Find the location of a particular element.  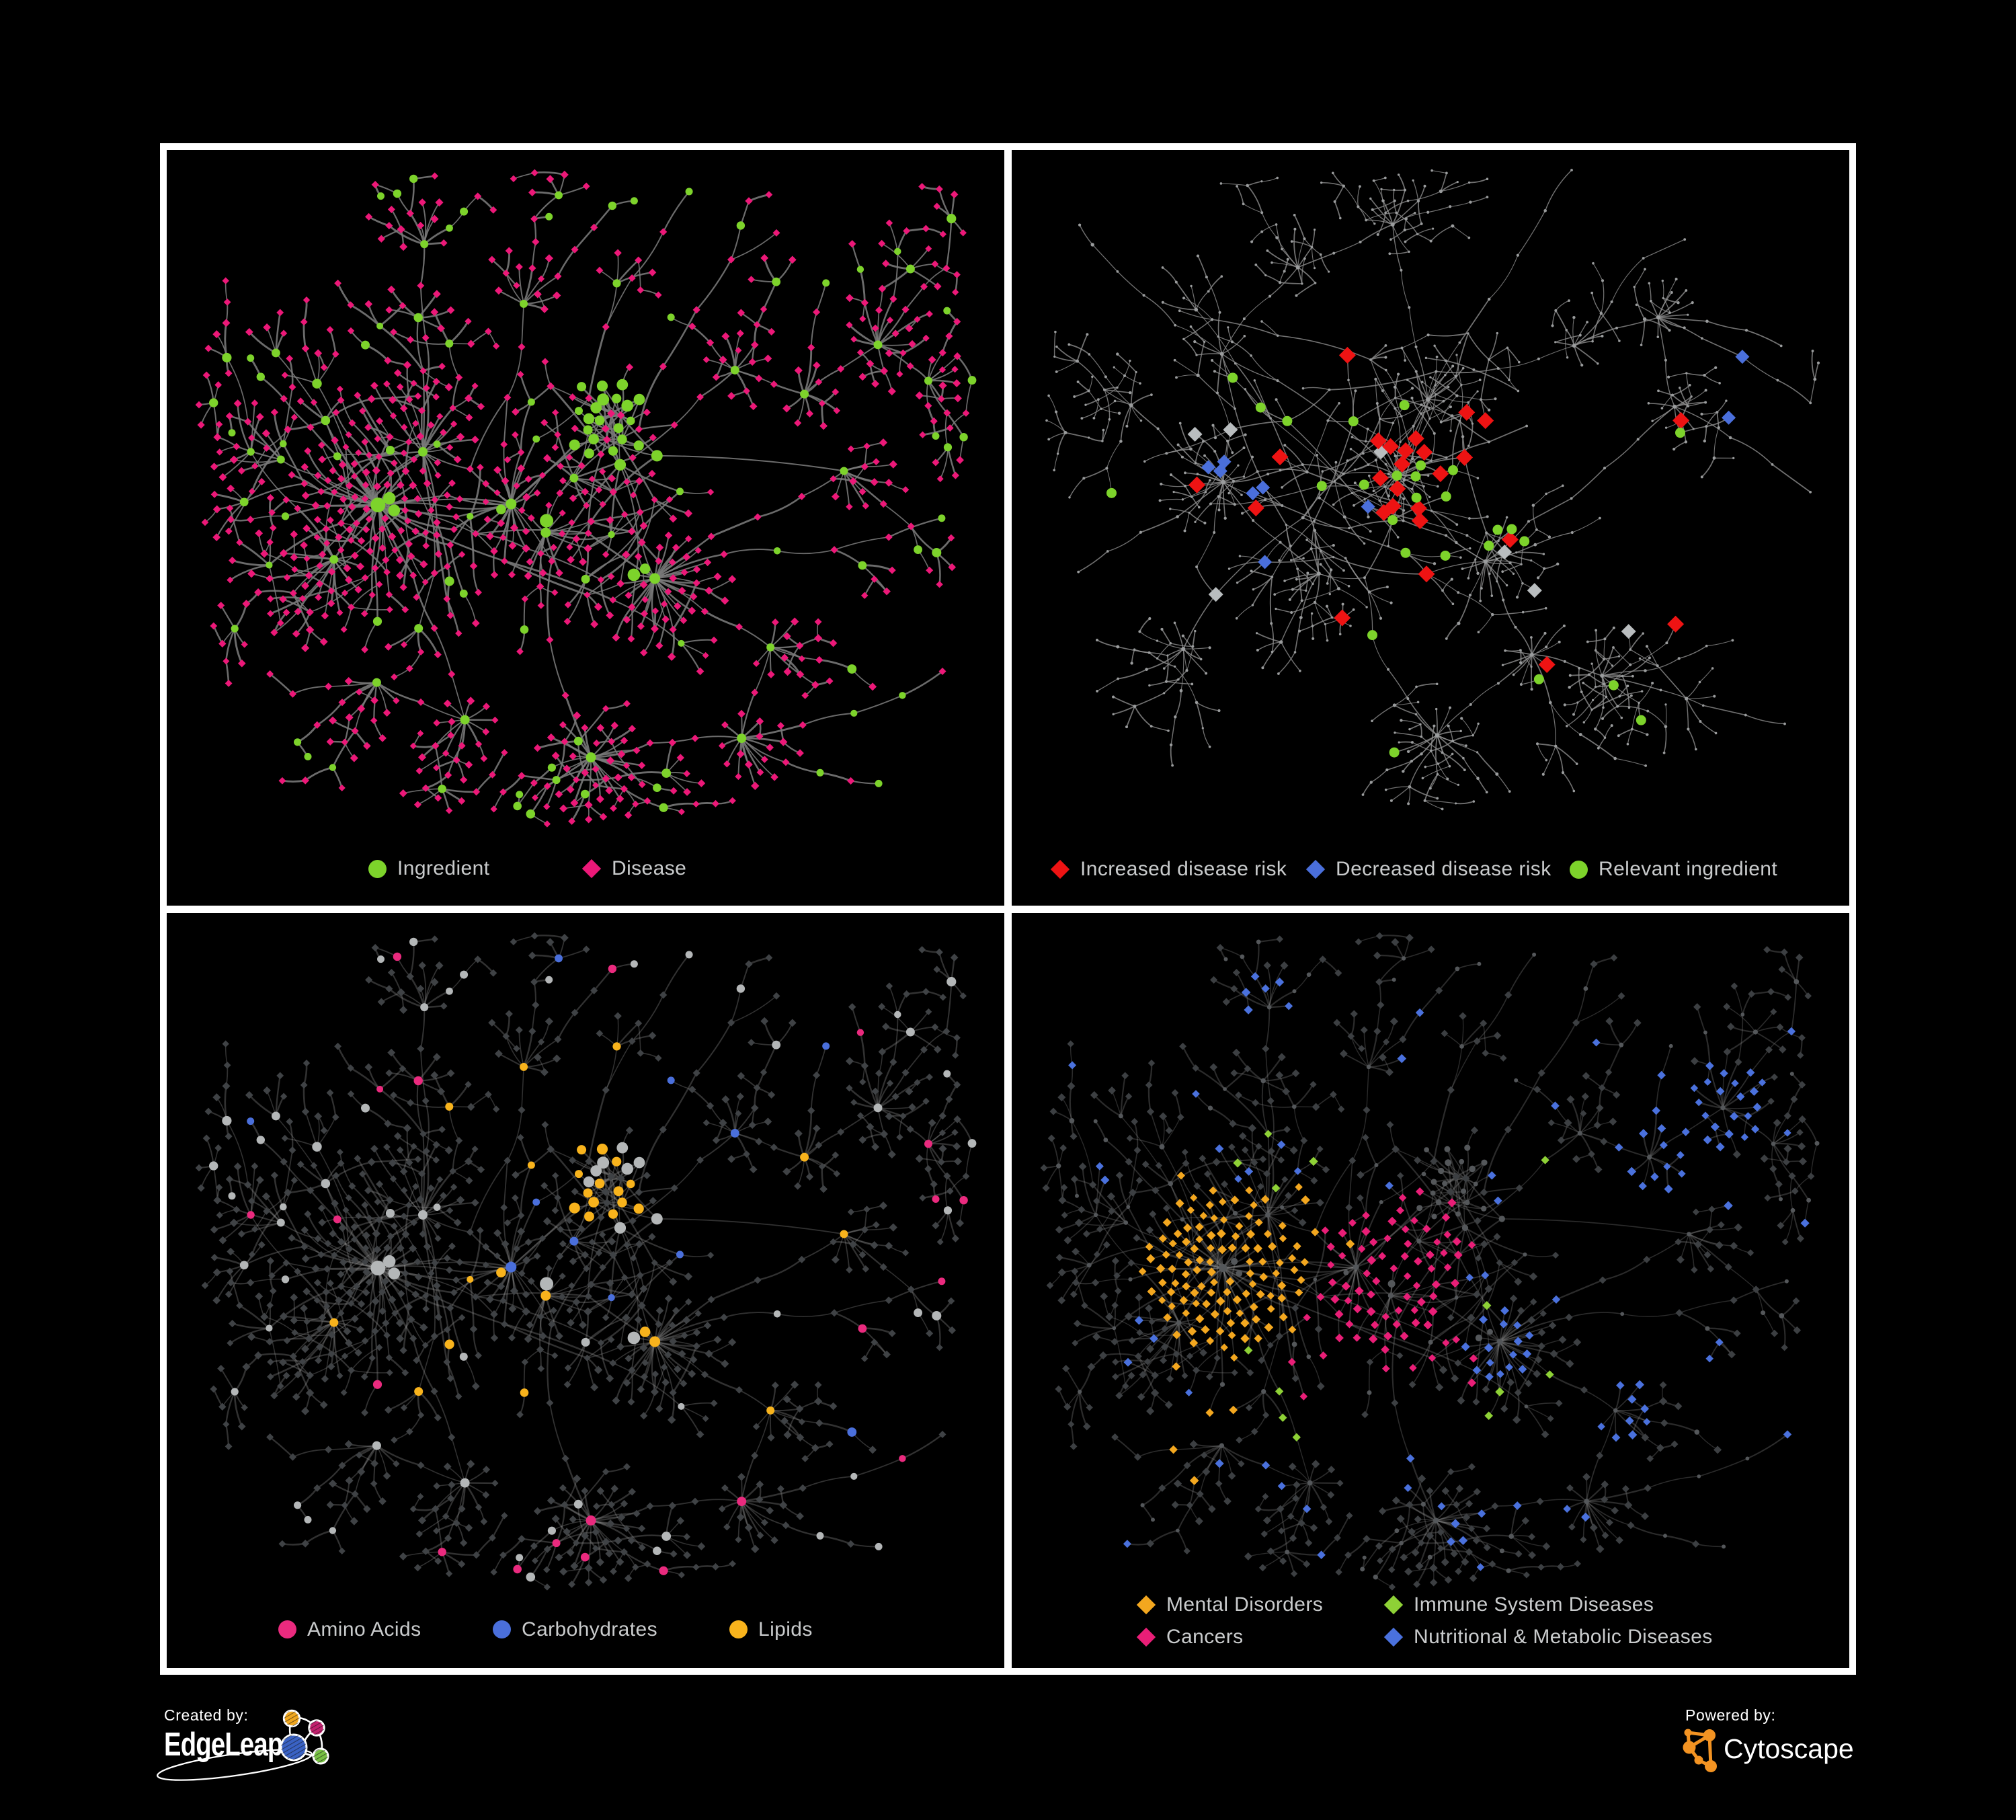

cancers-swatch-icon is located at coordinates (1146, 1637).